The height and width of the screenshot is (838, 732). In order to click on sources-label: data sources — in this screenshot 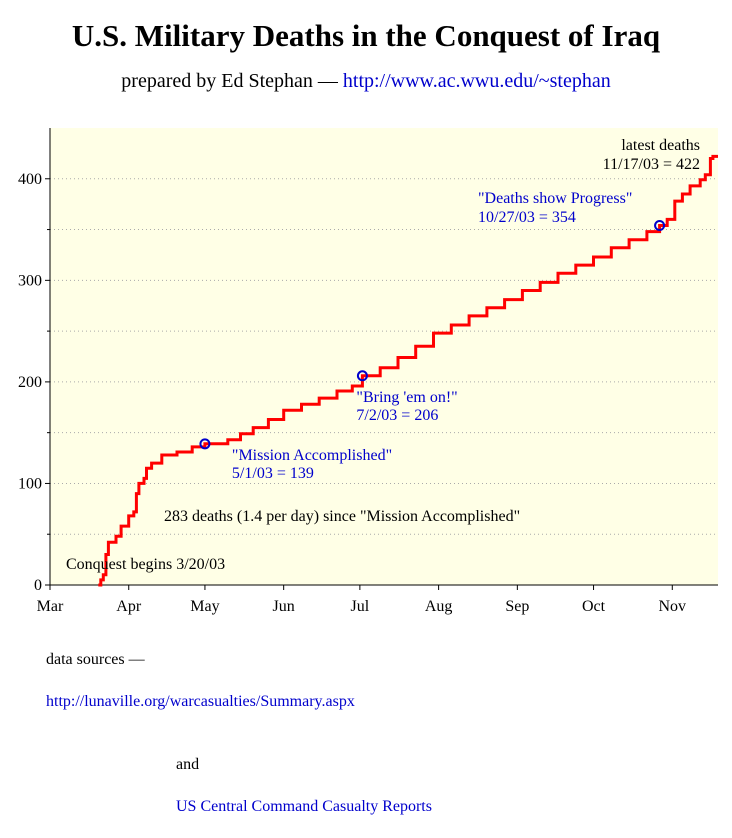, I will do `click(95, 659)`.